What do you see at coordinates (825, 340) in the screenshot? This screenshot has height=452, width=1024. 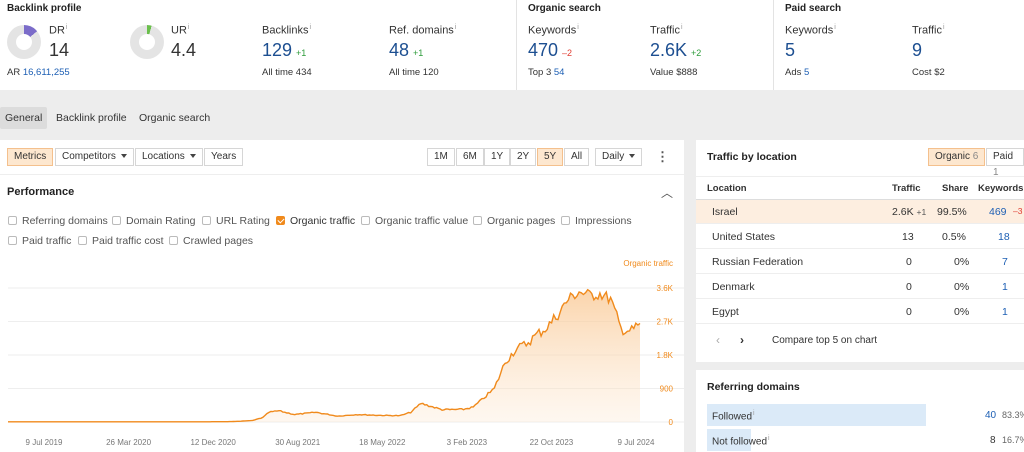 I see `compare-top5-link: Compare top 5 on chart` at bounding box center [825, 340].